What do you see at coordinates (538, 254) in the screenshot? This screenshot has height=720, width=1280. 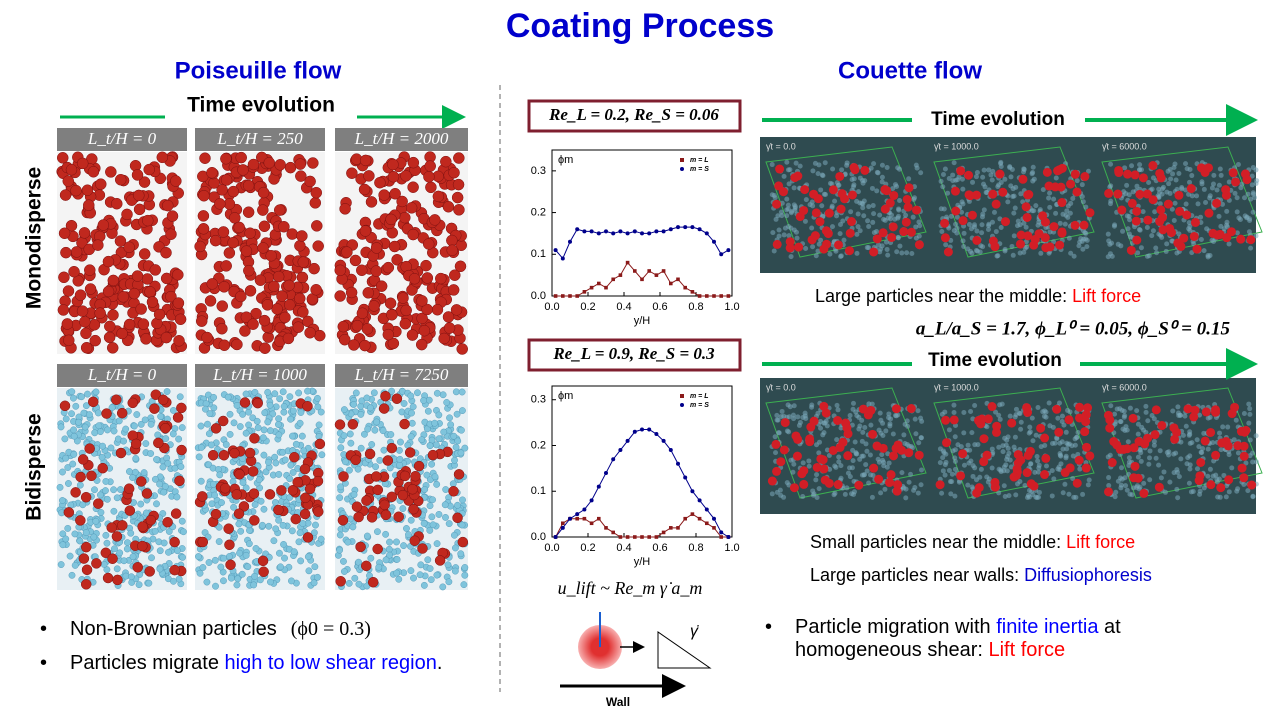 I see `y-tick-label: 0.1` at bounding box center [538, 254].